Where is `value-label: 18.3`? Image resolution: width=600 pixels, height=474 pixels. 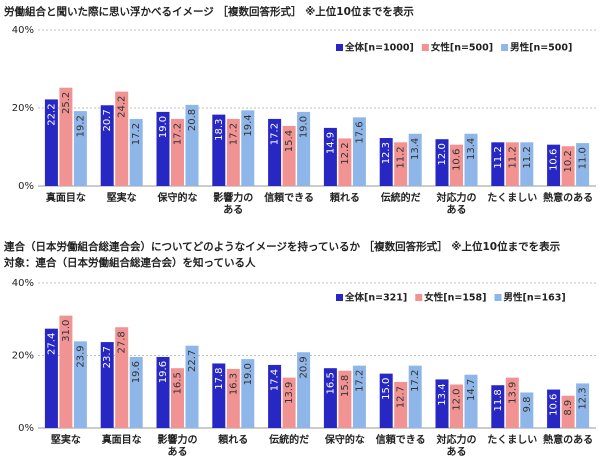 value-label: 18.3 is located at coordinates (219, 130).